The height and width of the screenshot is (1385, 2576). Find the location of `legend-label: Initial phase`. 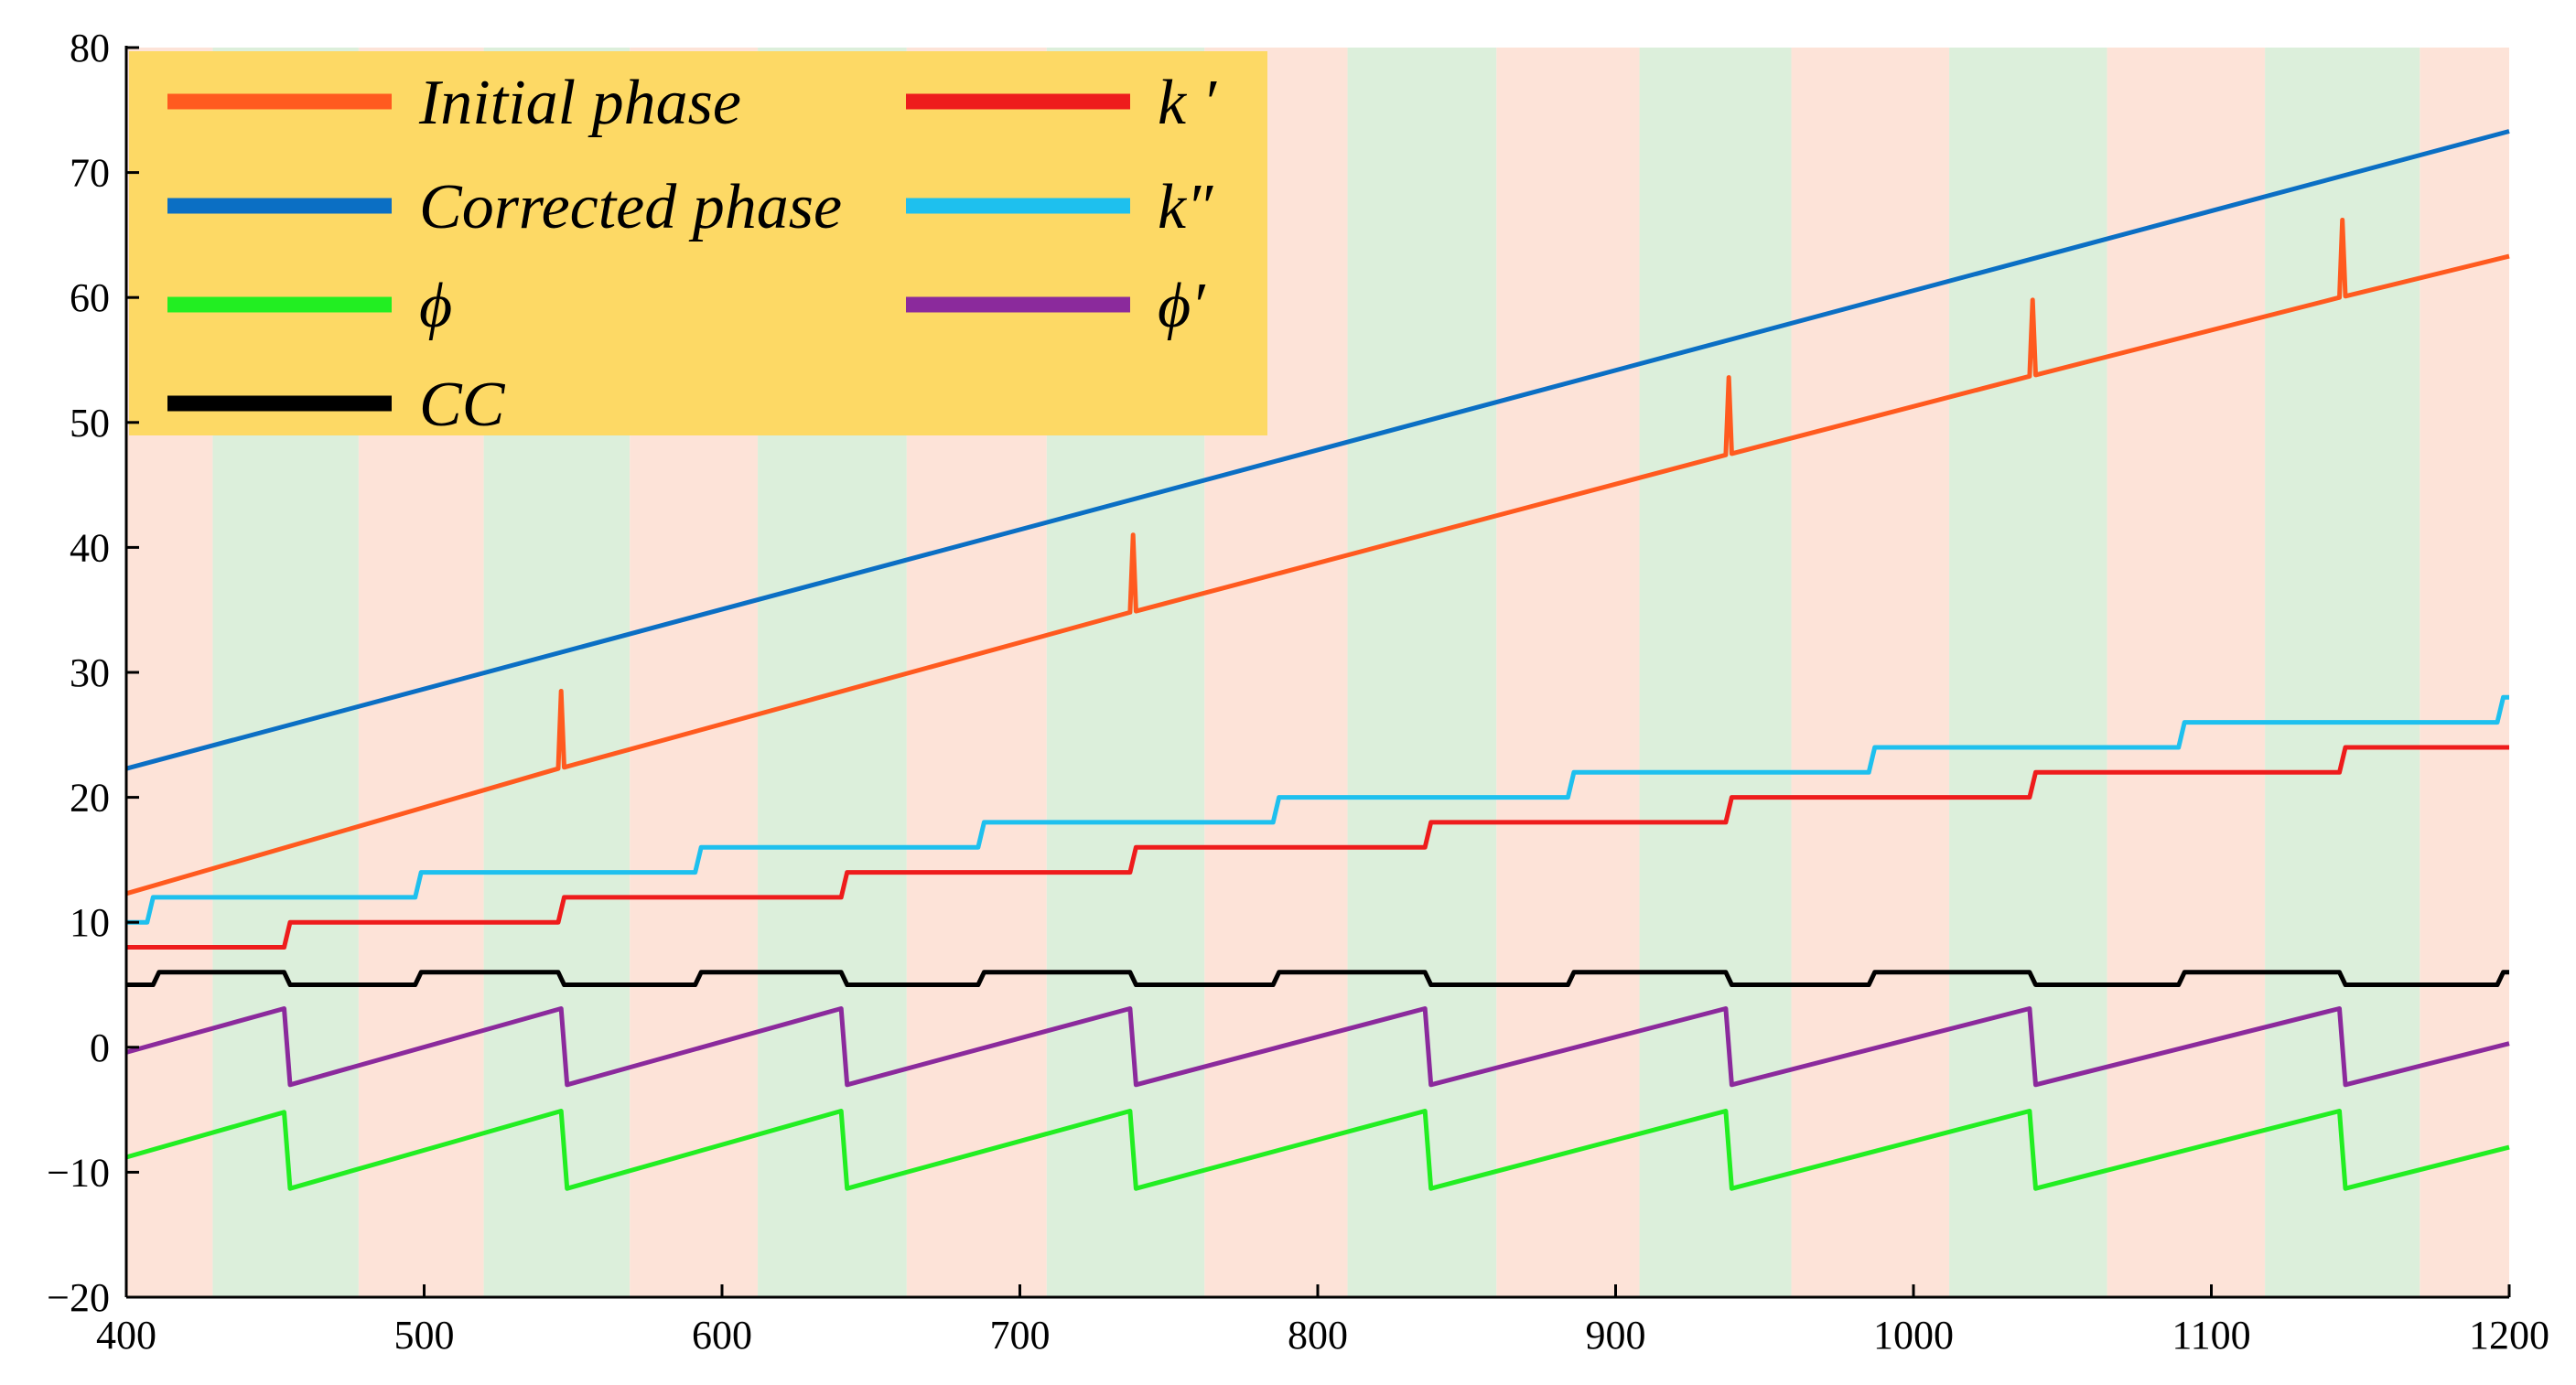

legend-label: Initial phase is located at coordinates (579, 103).